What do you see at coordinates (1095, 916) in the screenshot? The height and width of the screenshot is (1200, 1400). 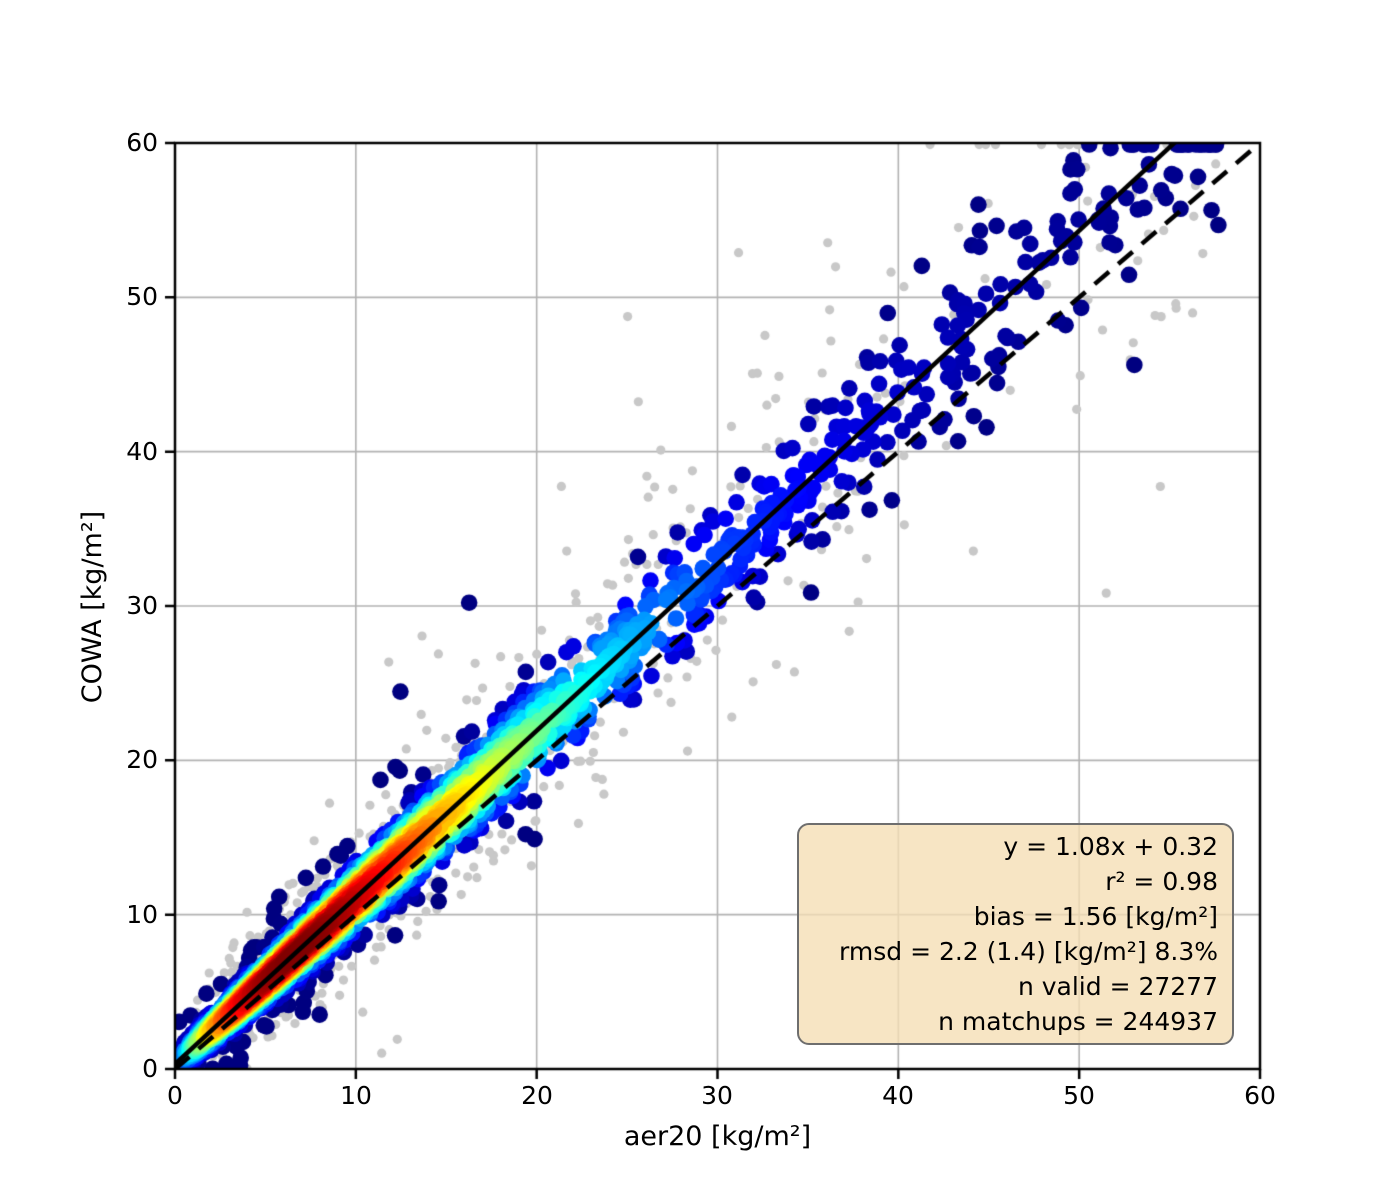 I see `stats-line-bias: bias = 1.56 [kg/m²]` at bounding box center [1095, 916].